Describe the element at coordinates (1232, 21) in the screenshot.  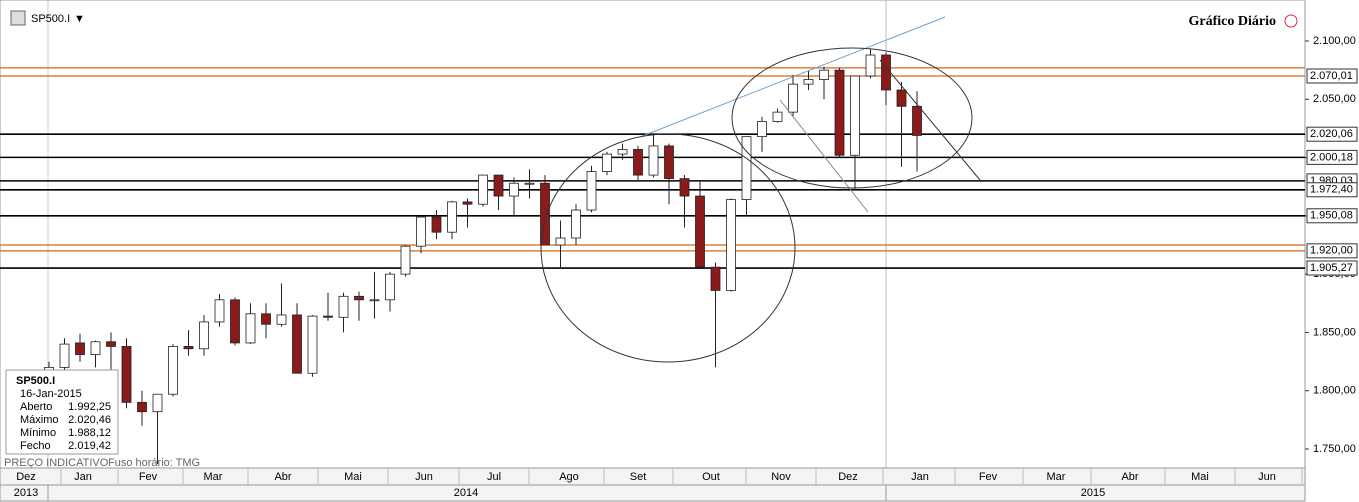
I see `chart-title: Gráfico Diário` at that location.